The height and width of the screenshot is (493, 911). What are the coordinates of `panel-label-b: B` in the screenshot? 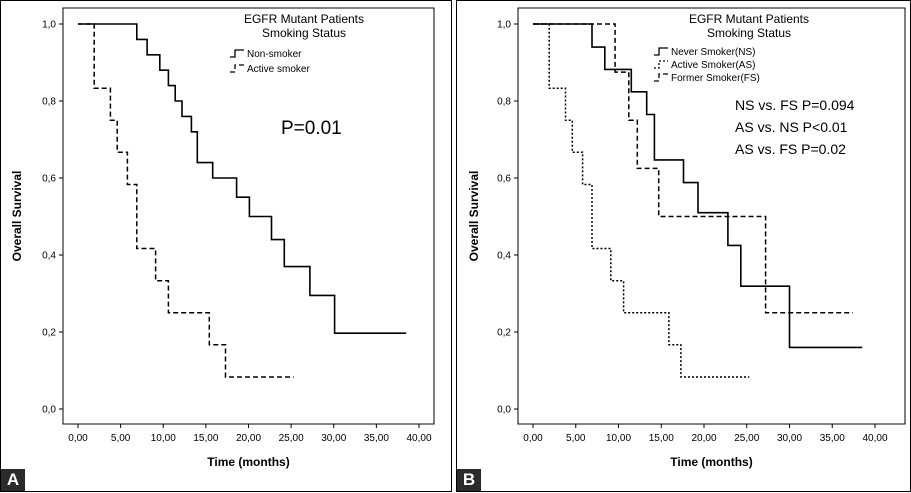 It's located at (469, 480).